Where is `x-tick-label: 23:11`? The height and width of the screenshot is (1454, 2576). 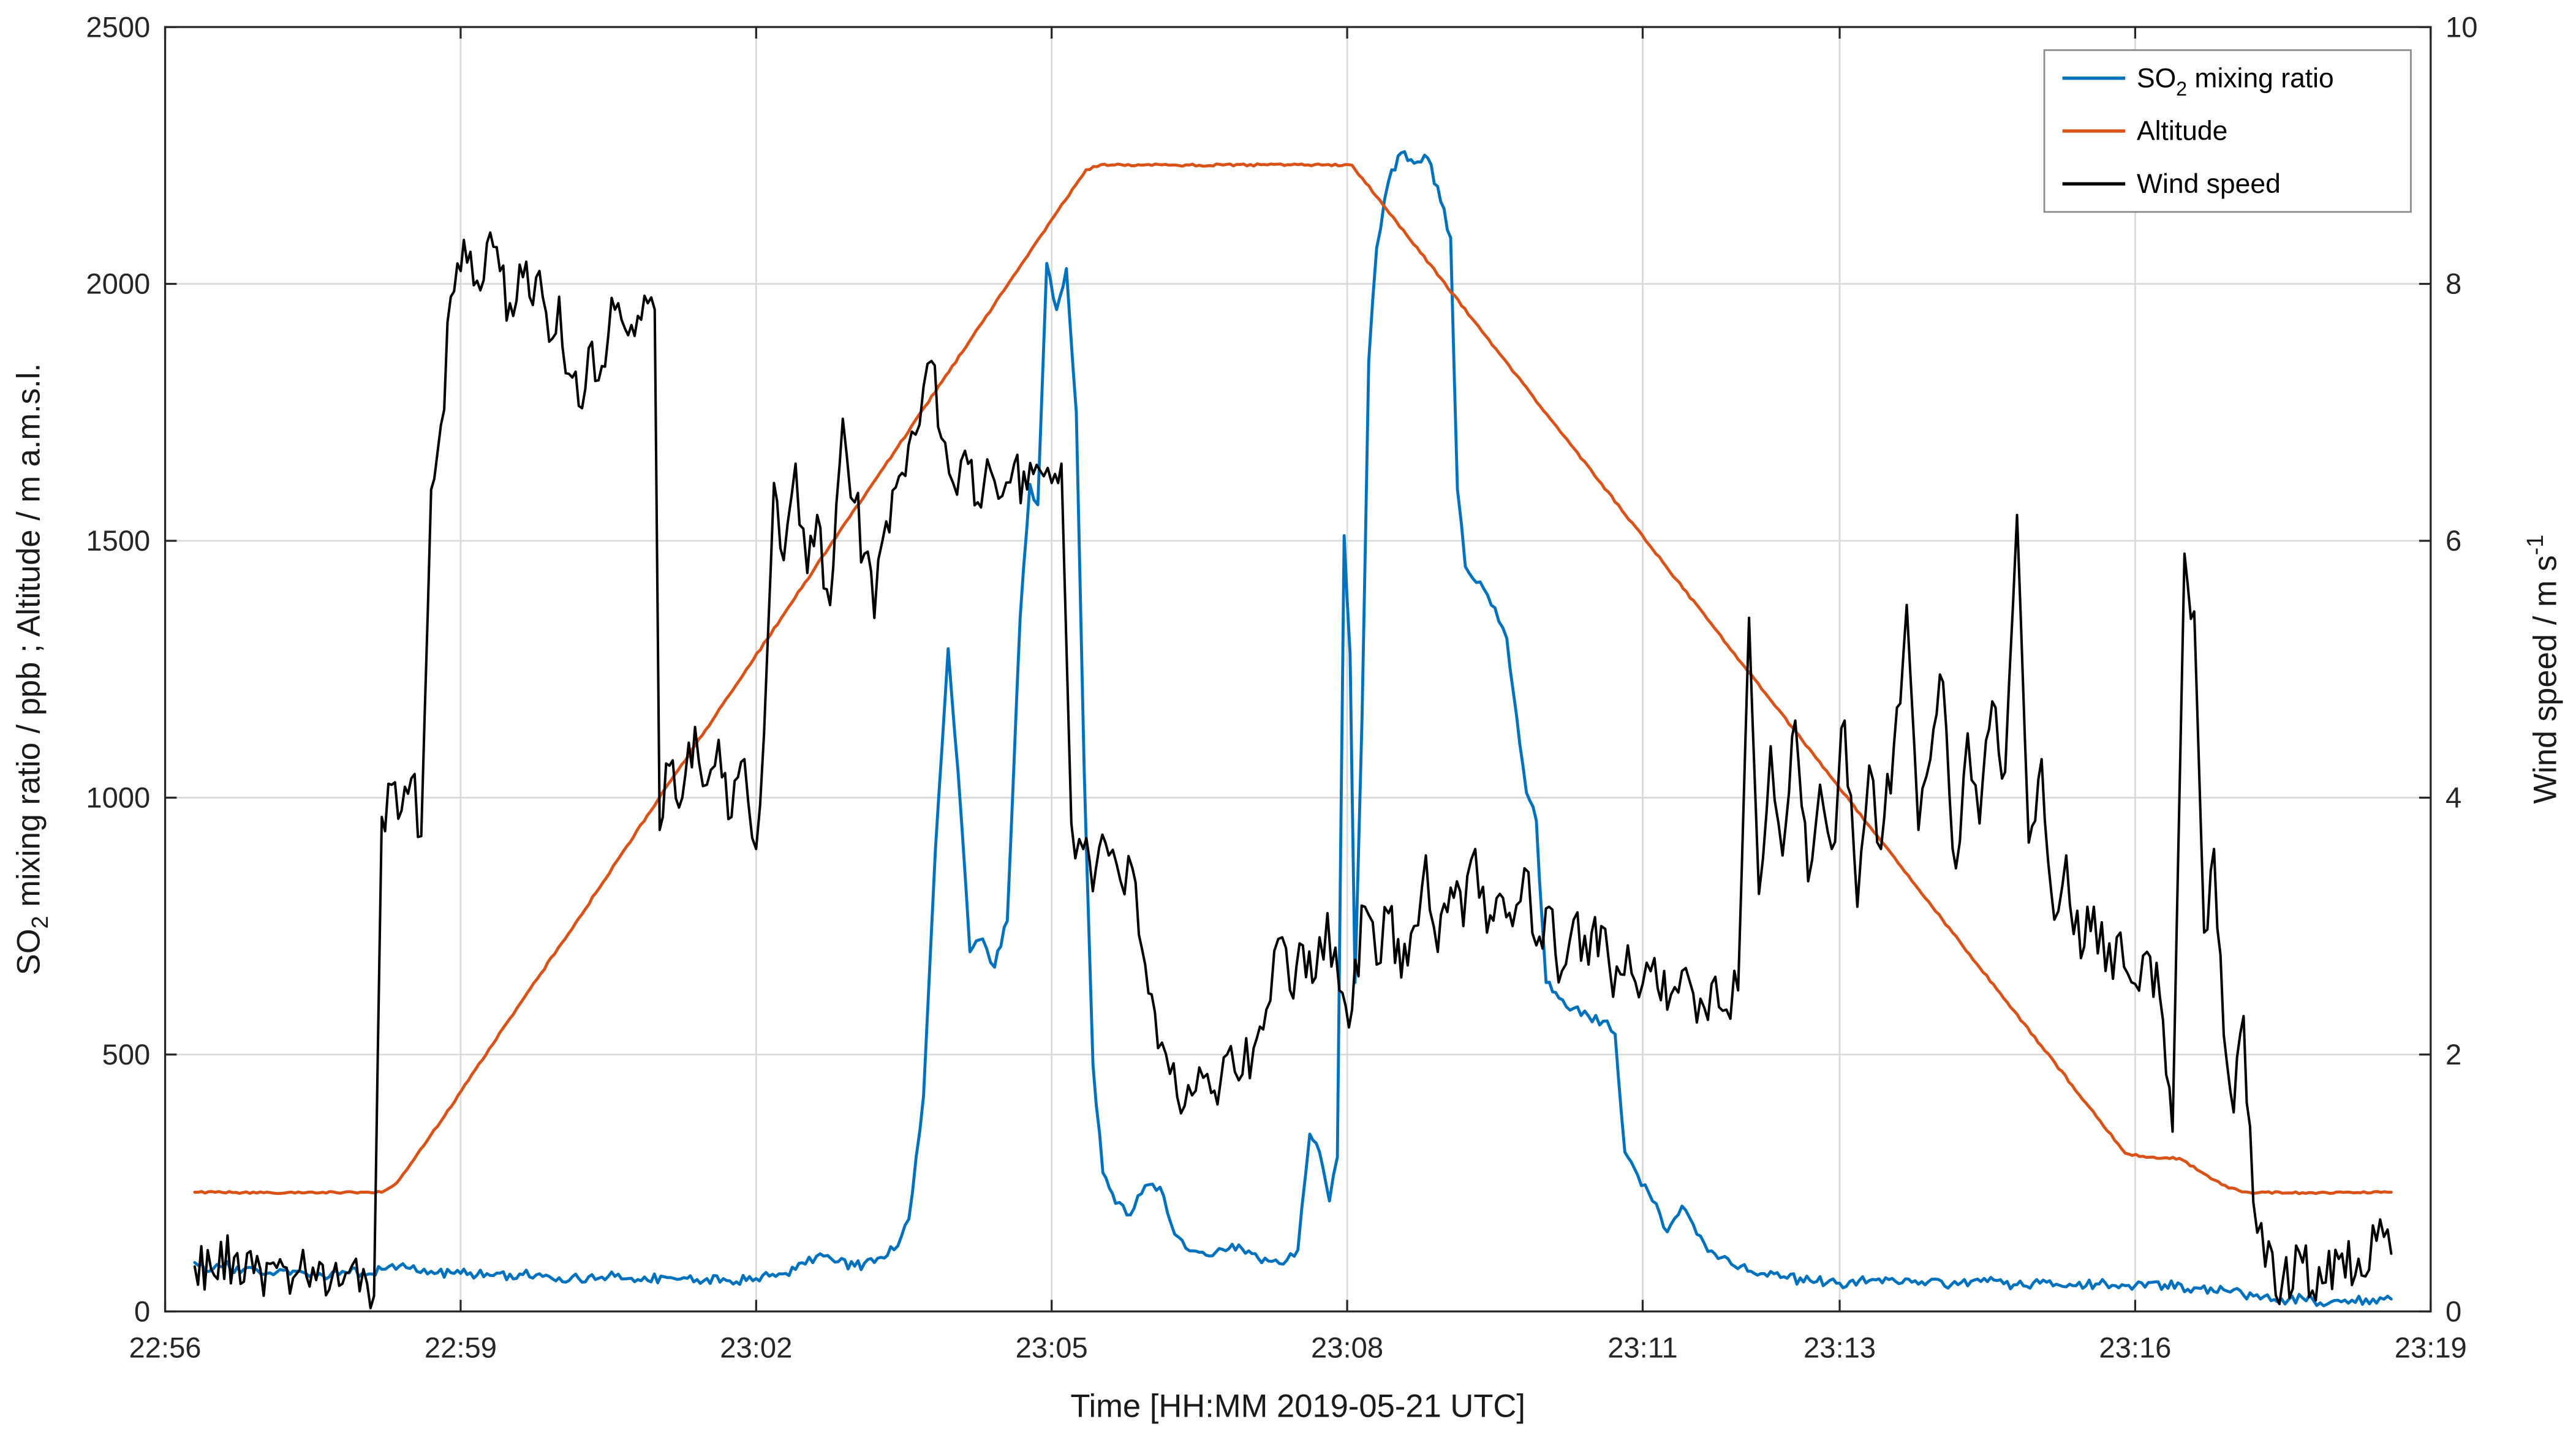
x-tick-label: 23:11 is located at coordinates (1642, 1348).